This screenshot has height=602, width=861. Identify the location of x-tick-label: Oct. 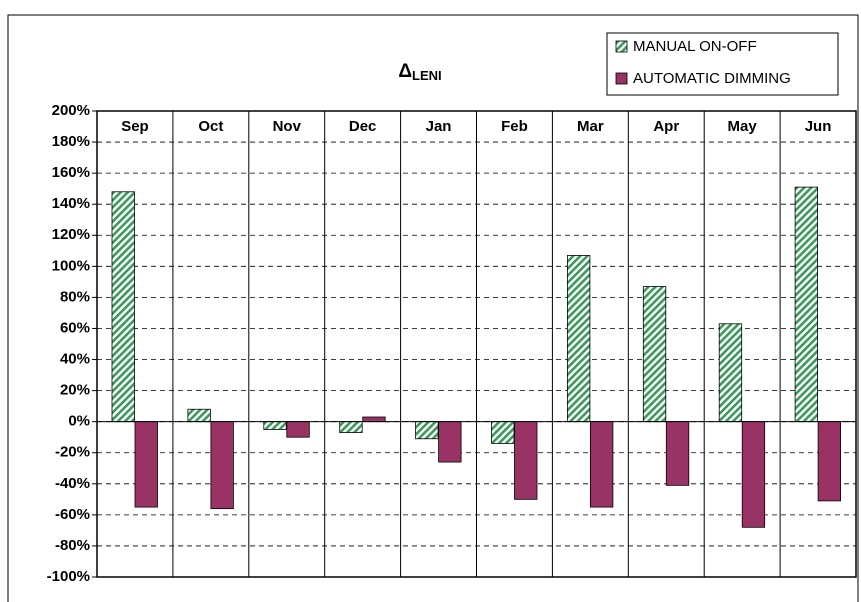
(210, 126).